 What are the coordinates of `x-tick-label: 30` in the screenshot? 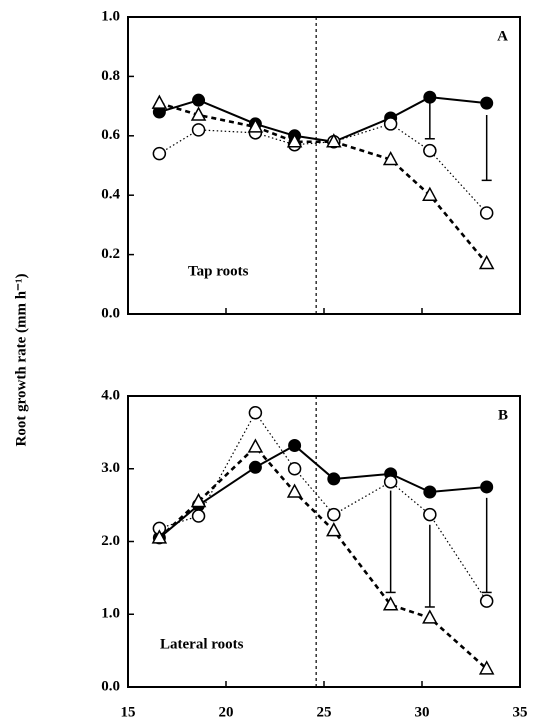 It's located at (422, 712).